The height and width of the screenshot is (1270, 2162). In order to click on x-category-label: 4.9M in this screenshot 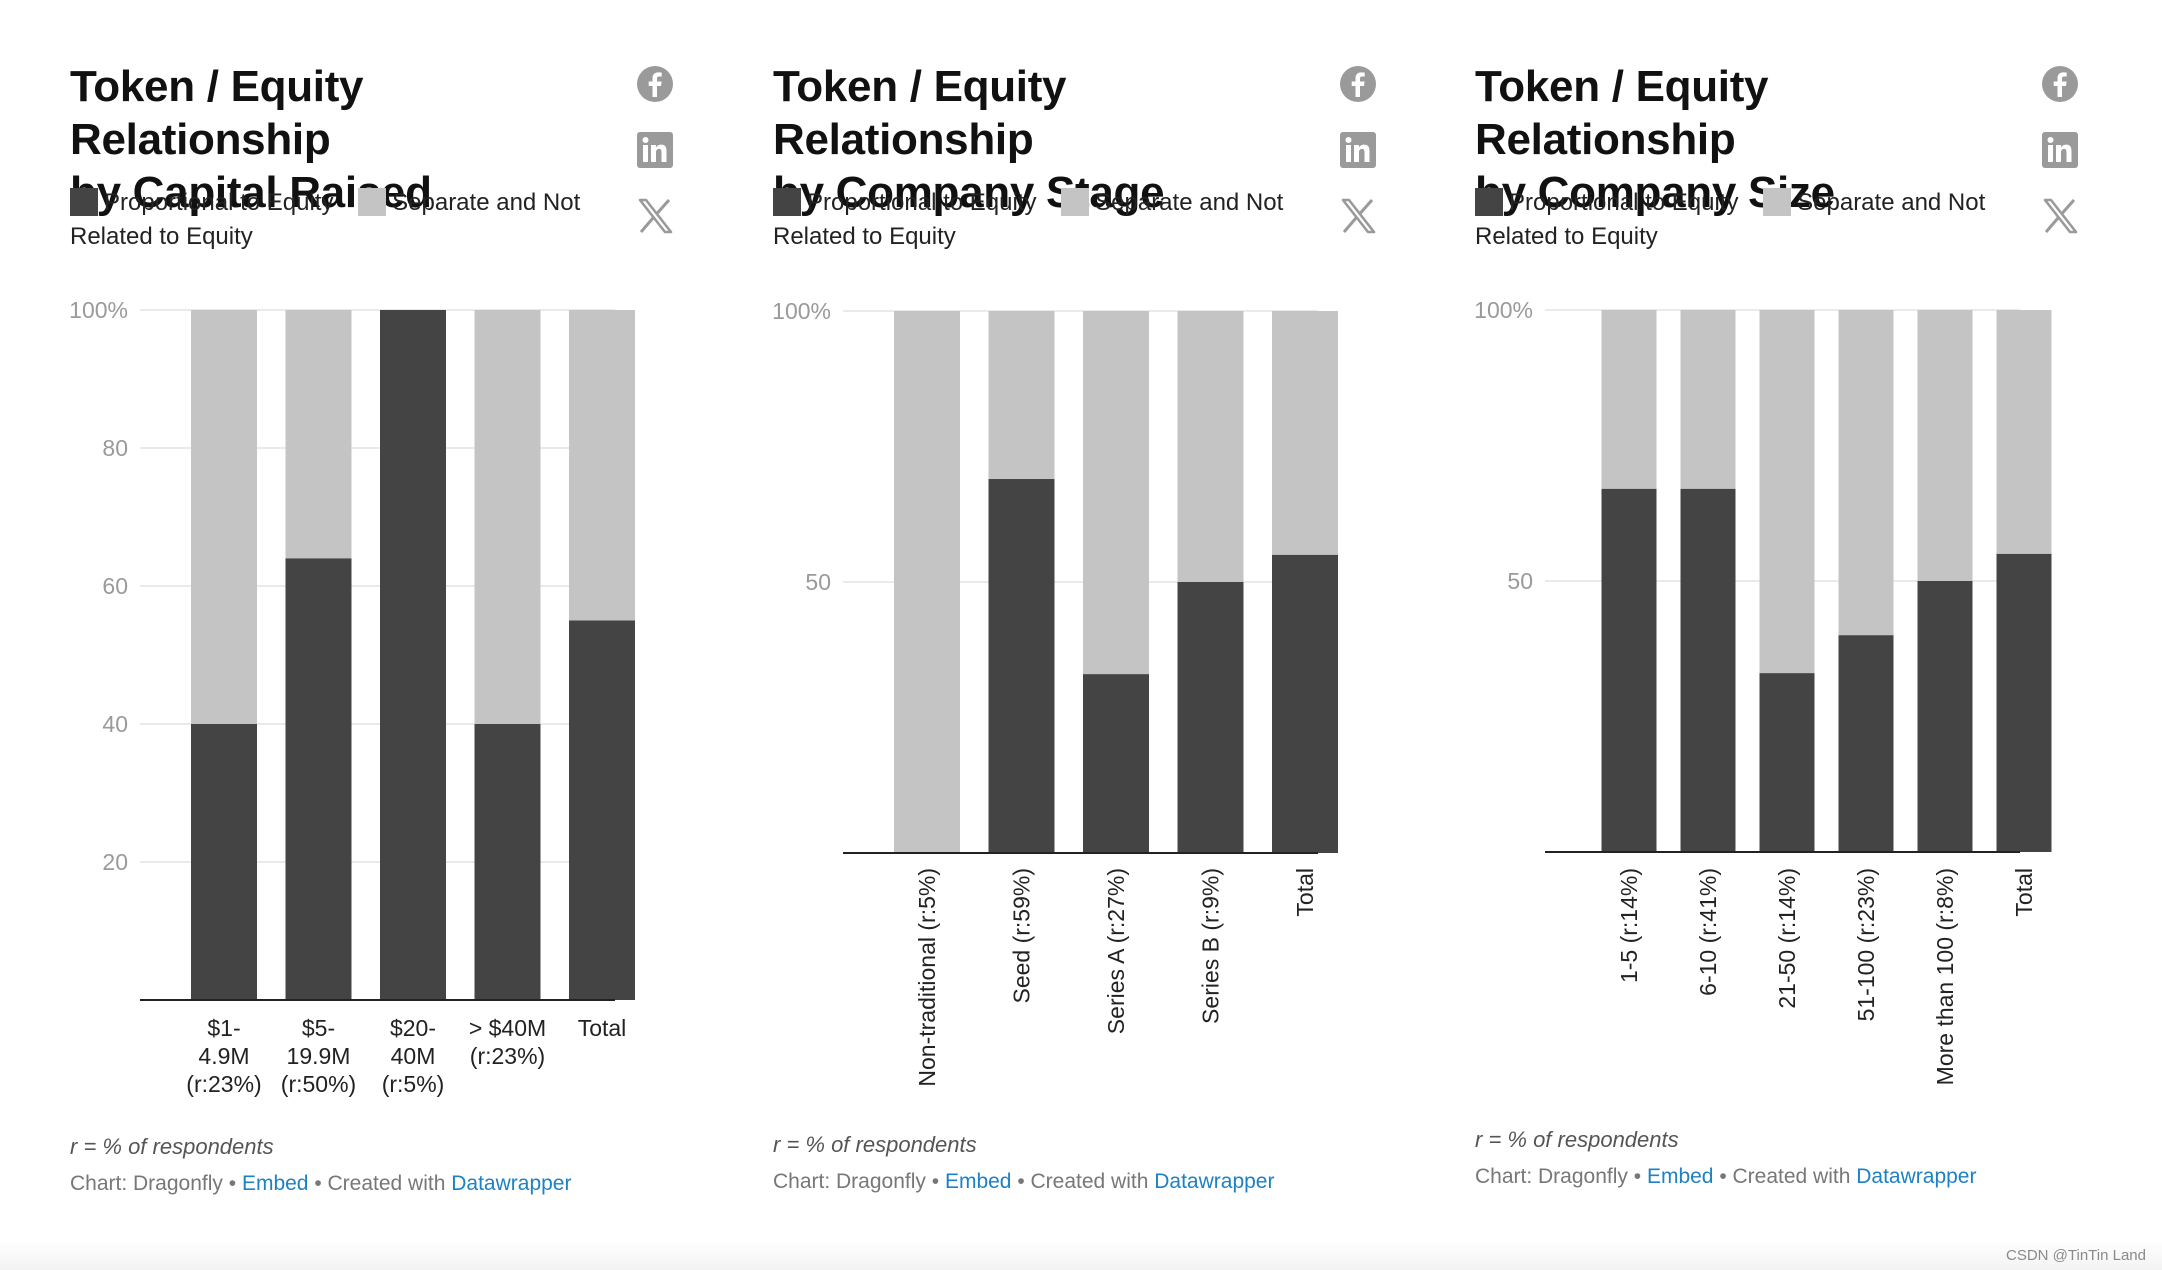, I will do `click(223, 1056)`.